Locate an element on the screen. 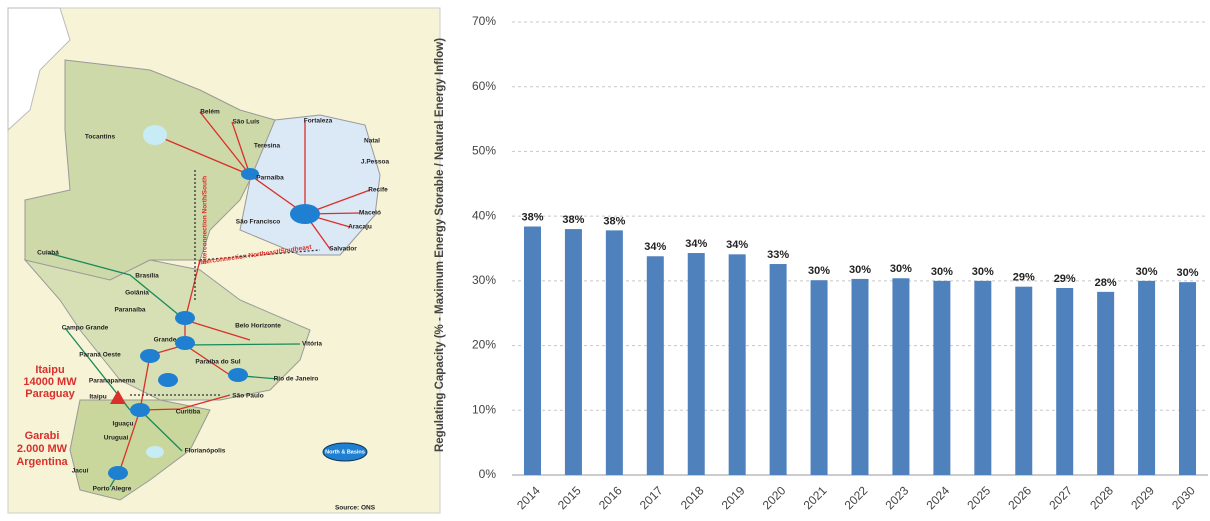 This screenshot has height=521, width=1210. legend-ellipse is located at coordinates (345, 452).